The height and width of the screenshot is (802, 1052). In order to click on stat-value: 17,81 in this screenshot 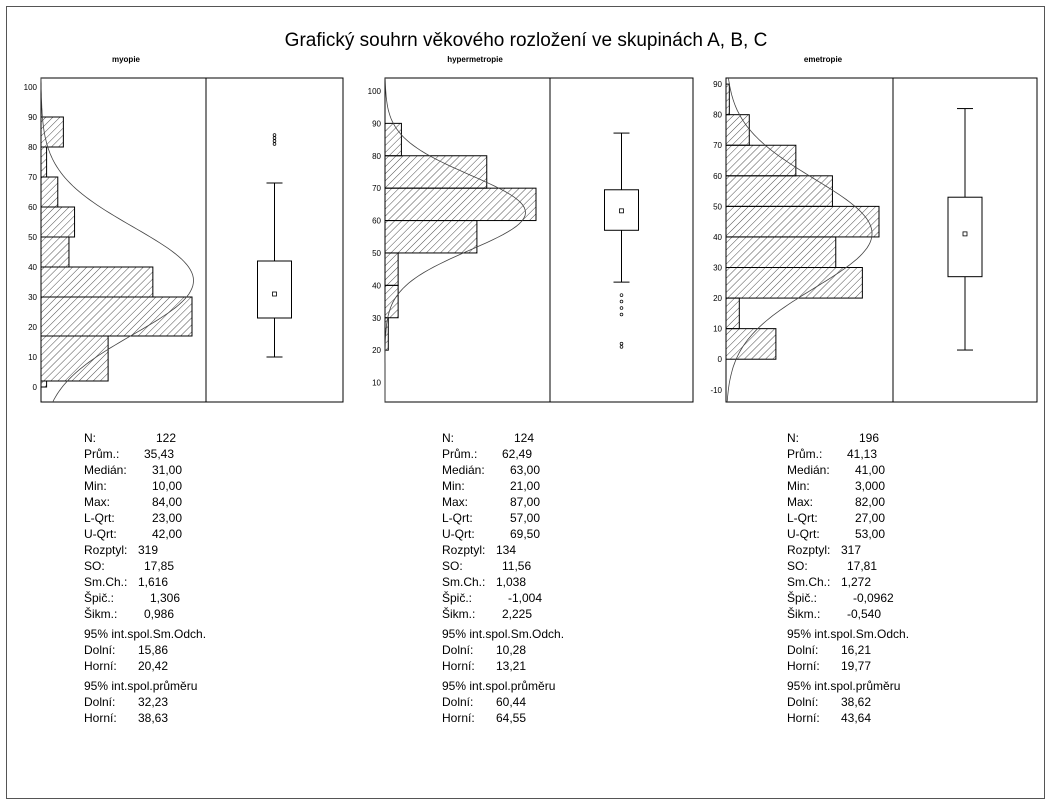, I will do `click(862, 566)`.